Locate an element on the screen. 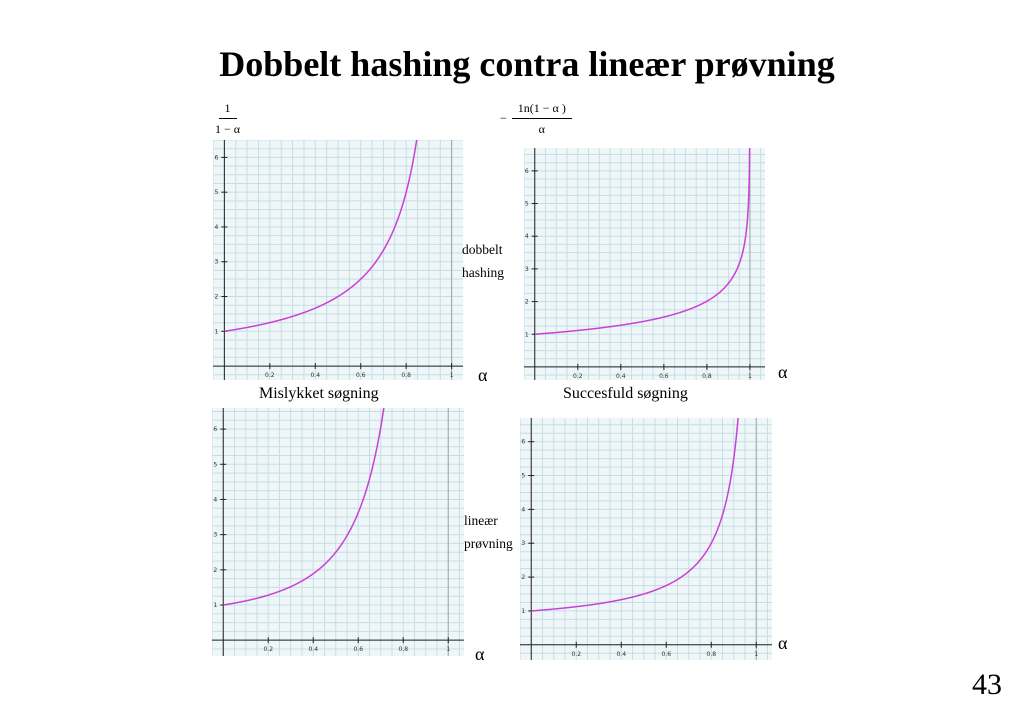 Image resolution: width=1024 pixels, height=709 pixels. formula-fraction: 1 1 − α is located at coordinates (227, 118).